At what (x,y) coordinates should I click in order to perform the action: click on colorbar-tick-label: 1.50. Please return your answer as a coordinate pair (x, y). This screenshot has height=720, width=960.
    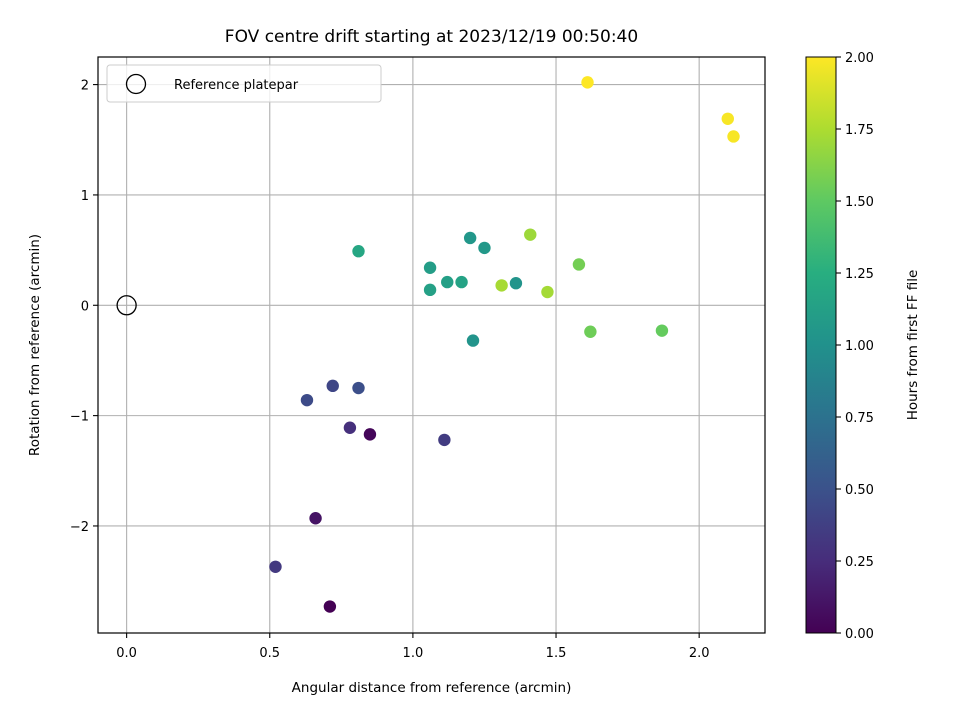
    Looking at the image, I should click on (859, 202).